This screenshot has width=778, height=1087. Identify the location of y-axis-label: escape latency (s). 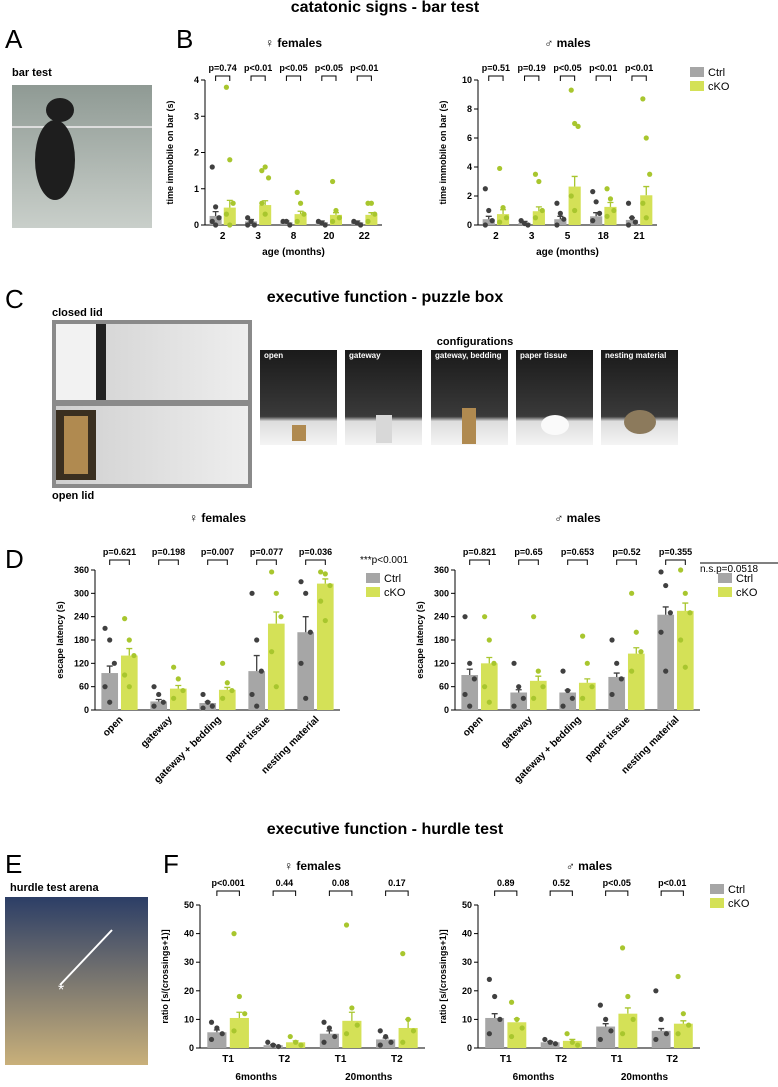
(420, 640).